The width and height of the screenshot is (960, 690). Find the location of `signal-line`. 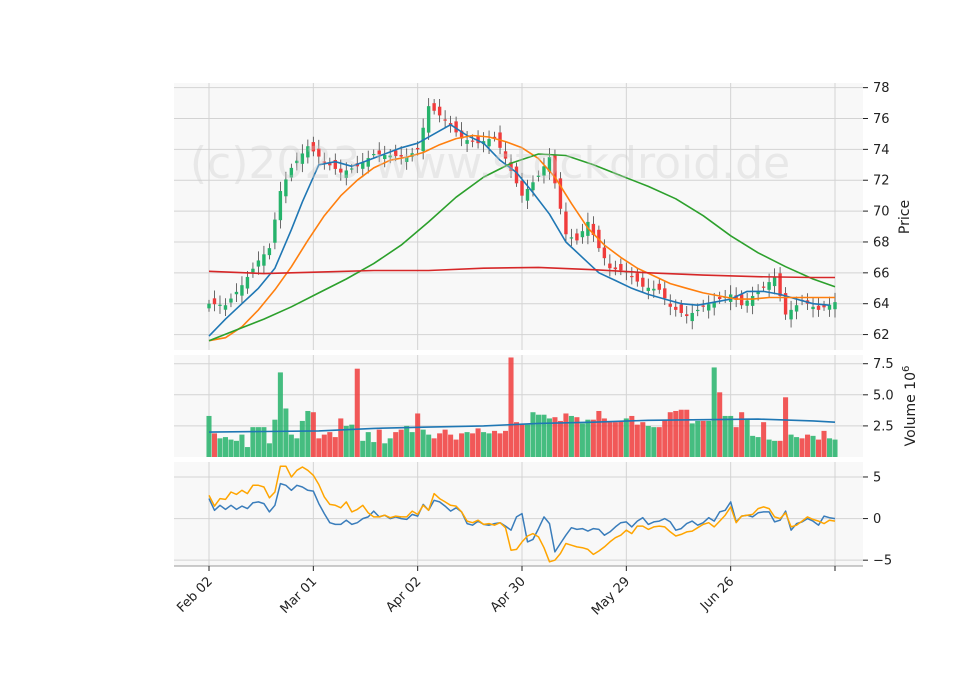

signal-line is located at coordinates (522, 514).